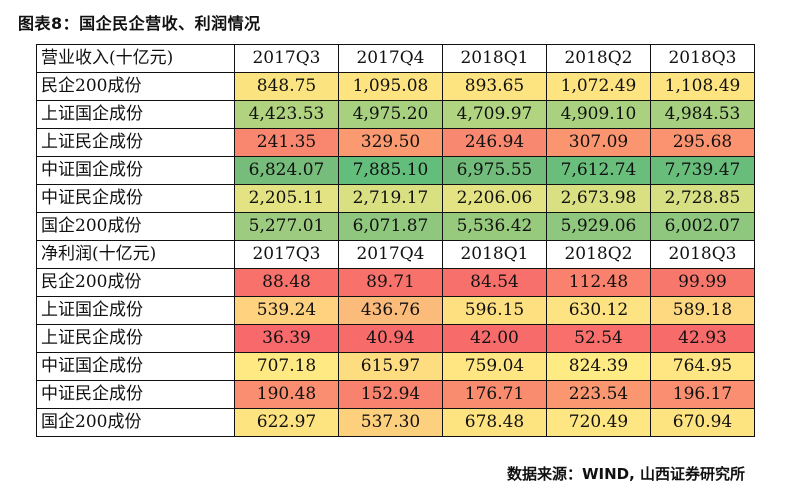  What do you see at coordinates (702, 310) in the screenshot?
I see `value-cell: 589.18` at bounding box center [702, 310].